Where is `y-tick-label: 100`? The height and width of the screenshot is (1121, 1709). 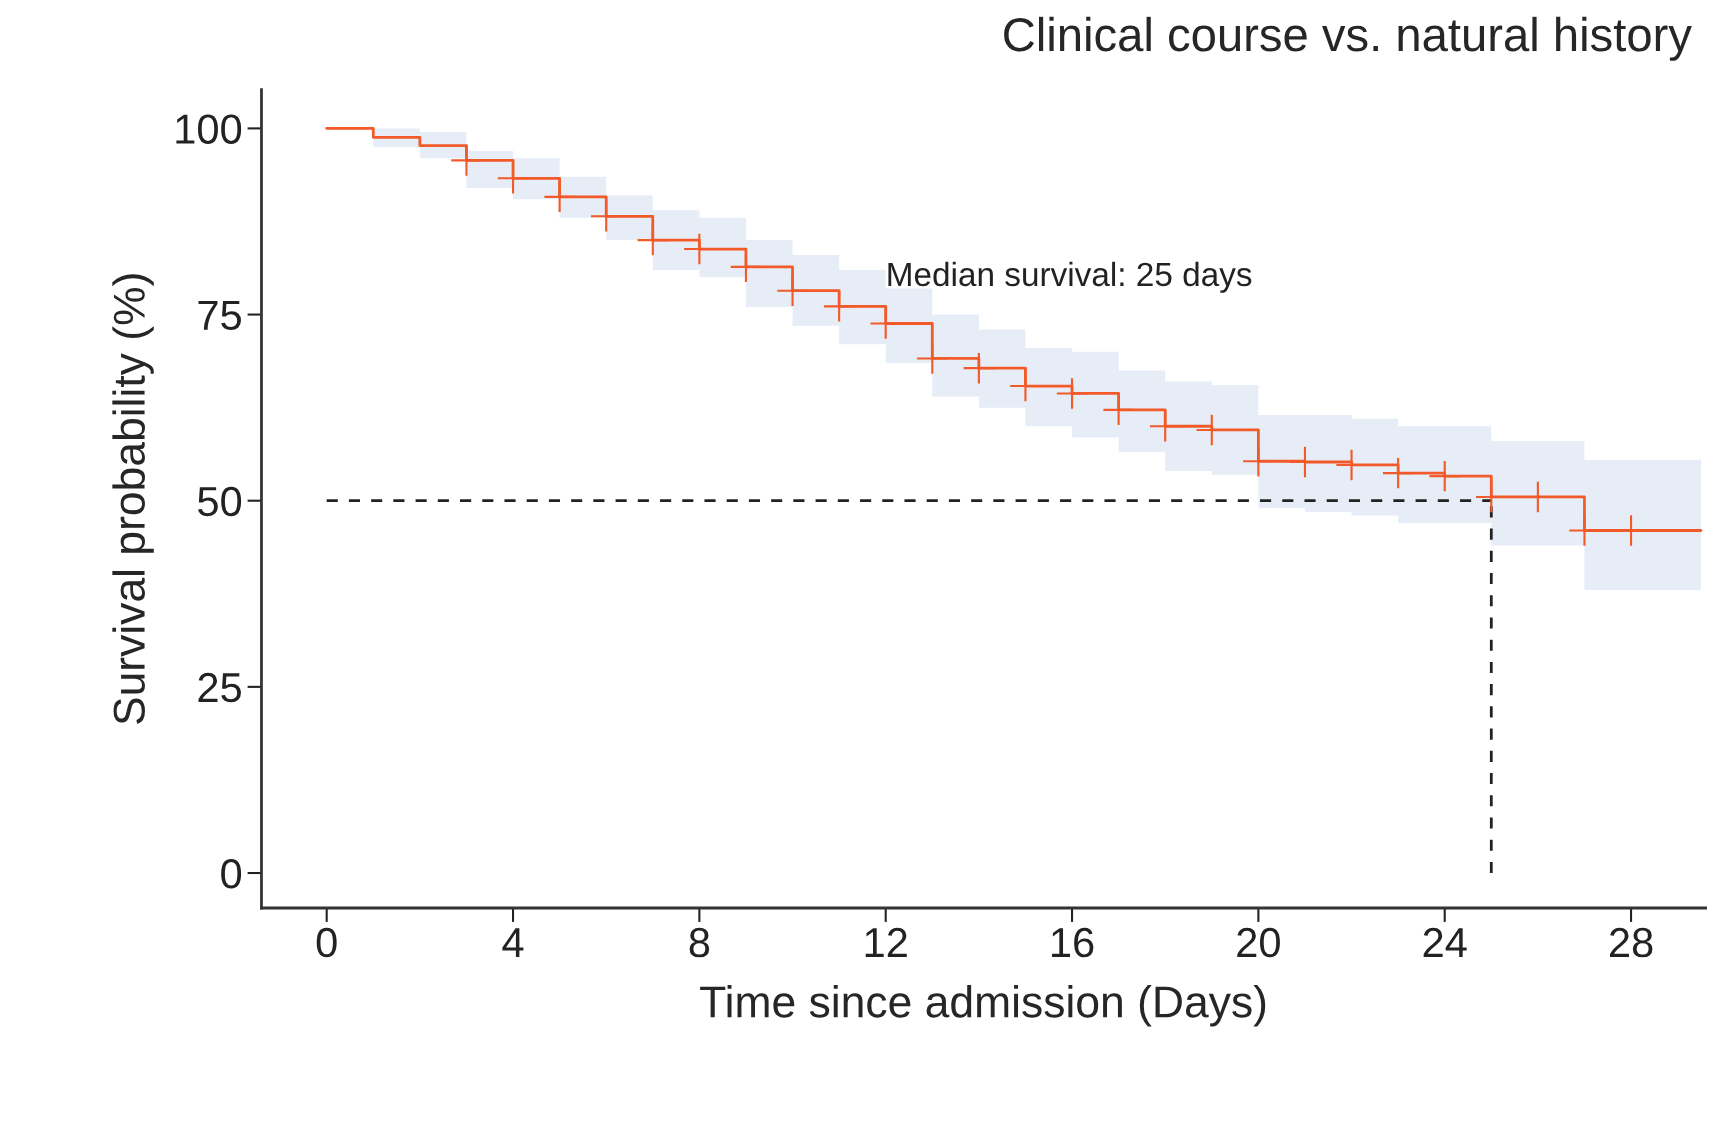 y-tick-label: 100 is located at coordinates (209, 129).